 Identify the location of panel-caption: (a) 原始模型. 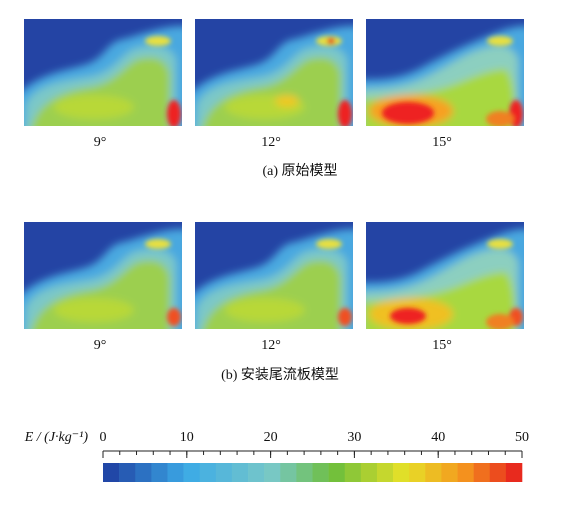
(299, 171).